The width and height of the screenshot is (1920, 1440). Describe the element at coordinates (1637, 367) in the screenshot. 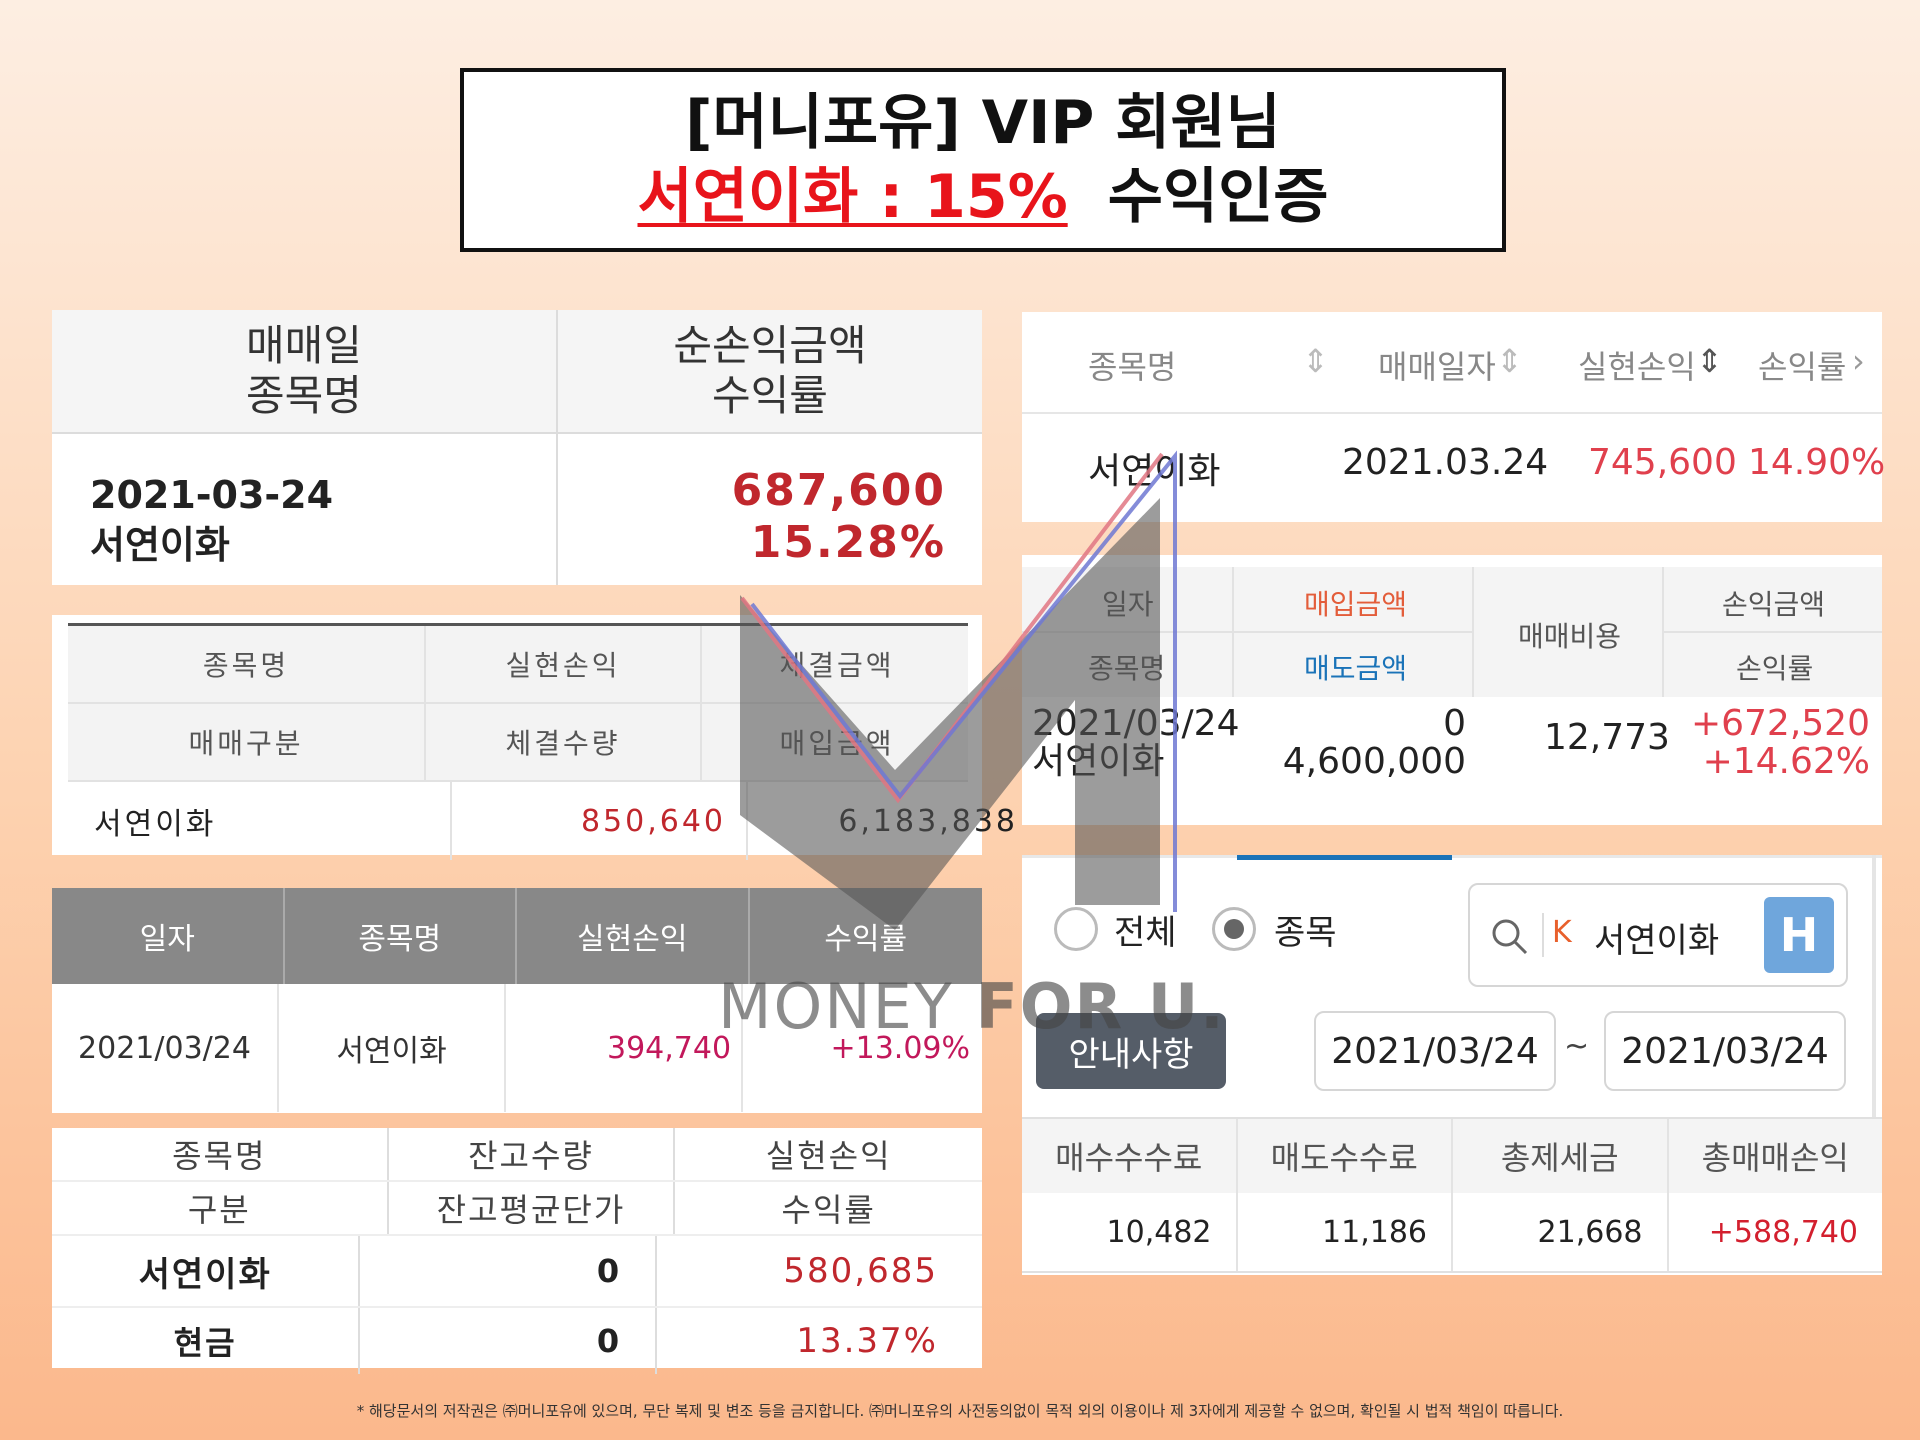

I see `sort-header-profit: 실현손익` at that location.